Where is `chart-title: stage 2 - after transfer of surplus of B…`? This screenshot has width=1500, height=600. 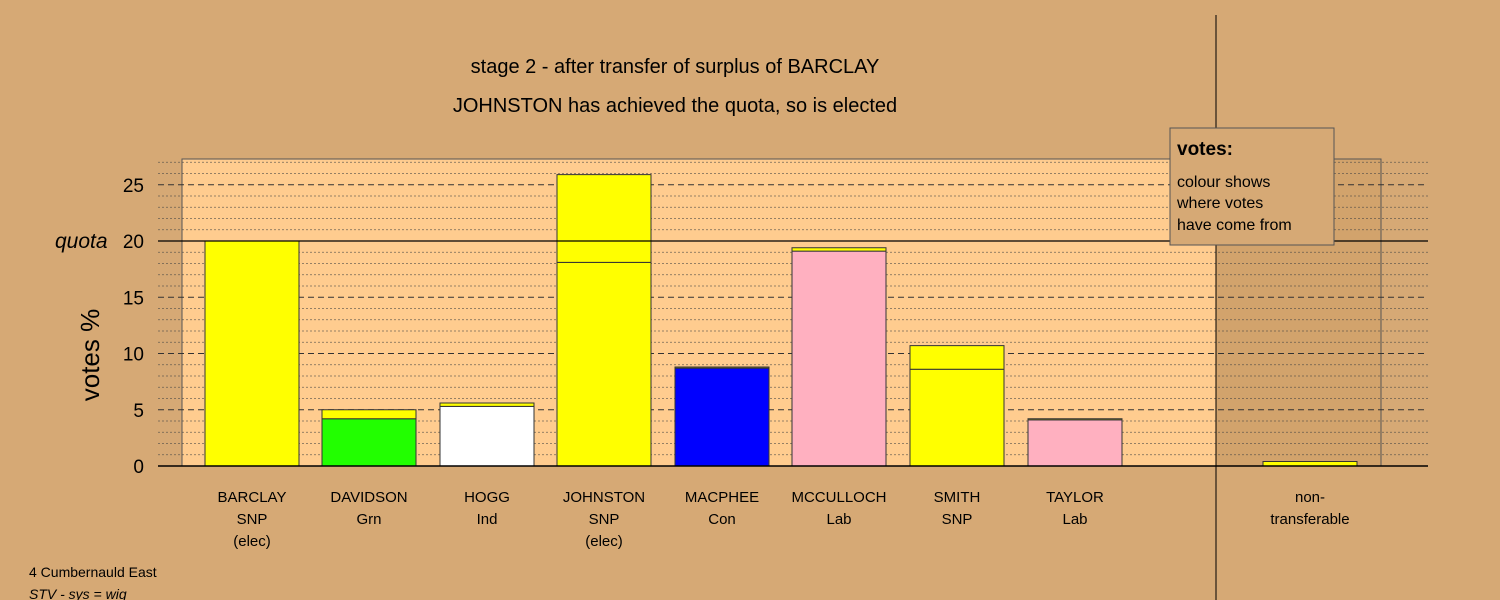 chart-title: stage 2 - after transfer of surplus of B… is located at coordinates (675, 67).